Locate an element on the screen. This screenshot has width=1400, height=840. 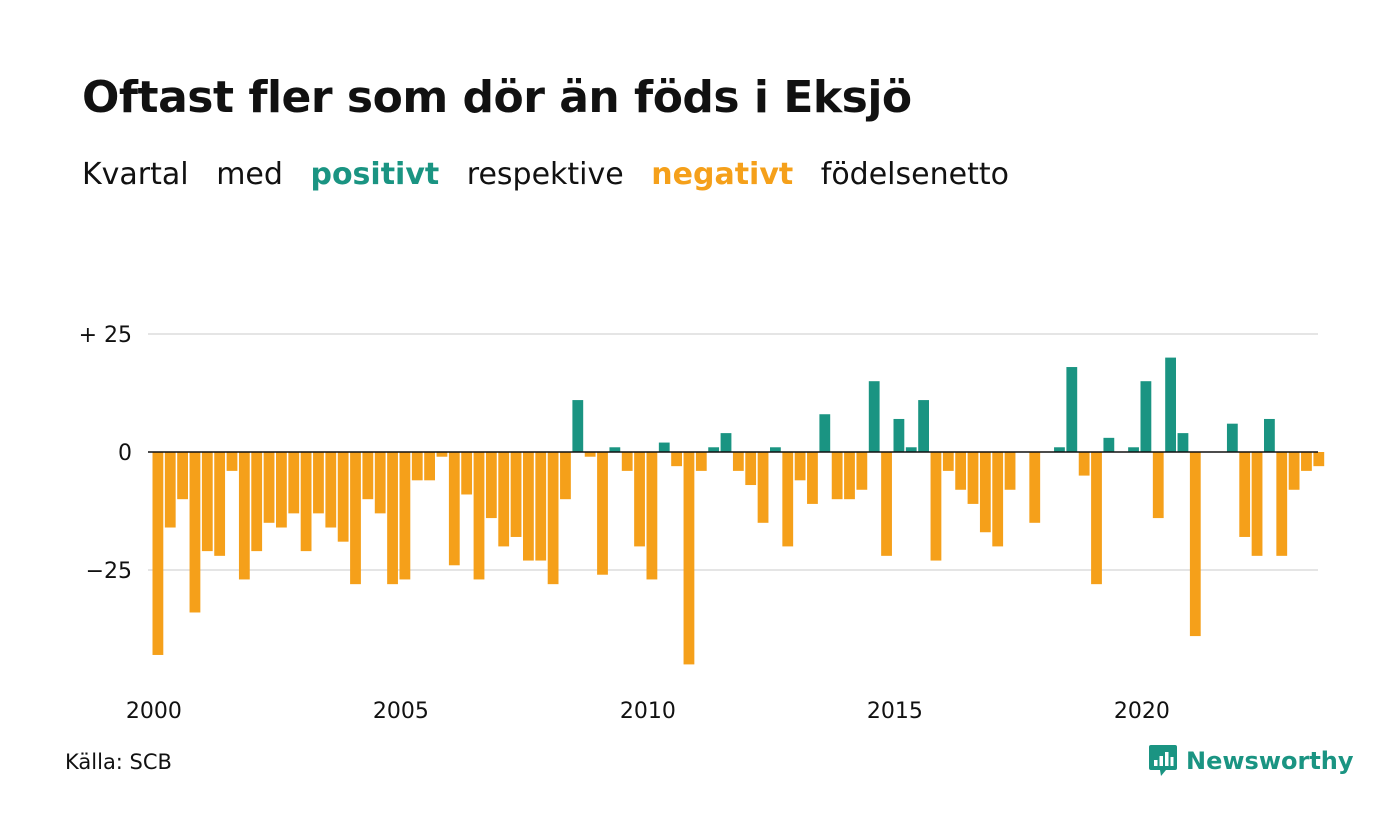
subtitle-positive-label: positivt is located at coordinates (375, 174).